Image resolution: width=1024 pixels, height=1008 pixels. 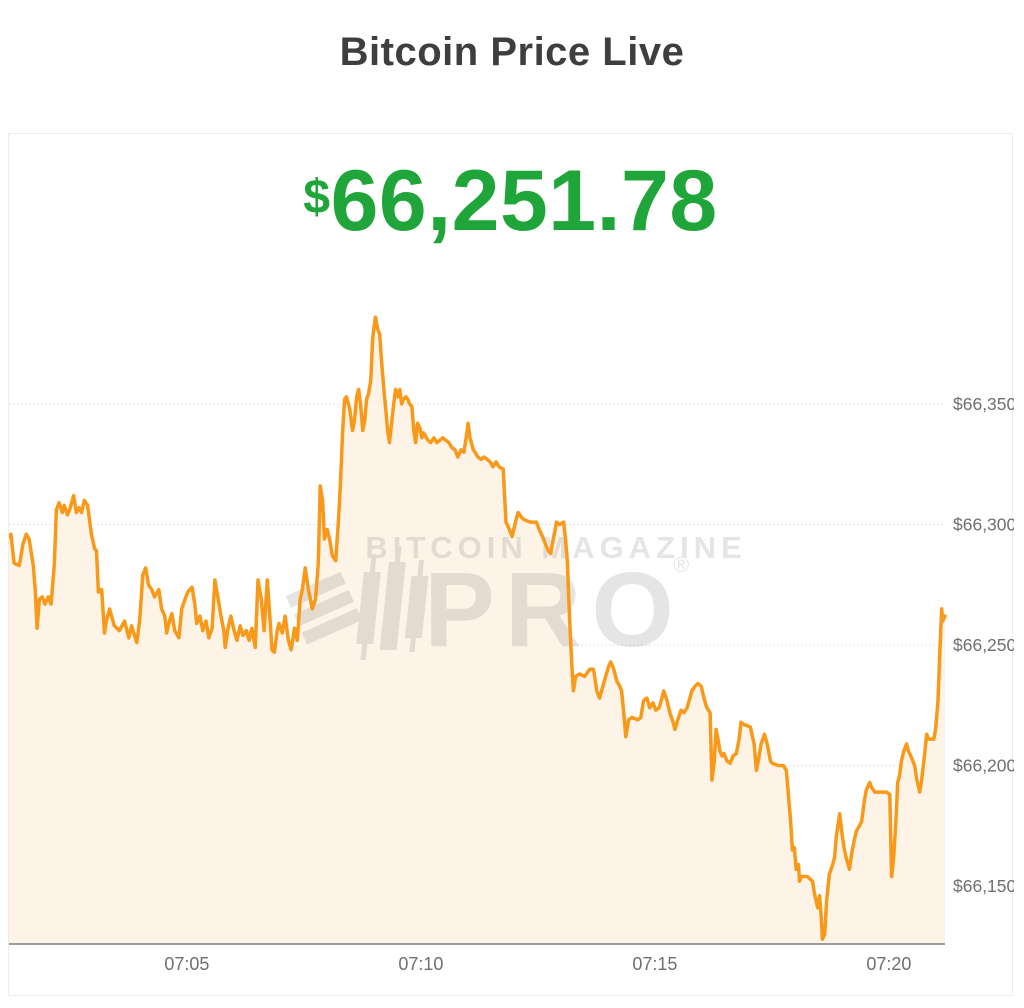 I want to click on watermark-registered-mark: ®, so click(x=681, y=564).